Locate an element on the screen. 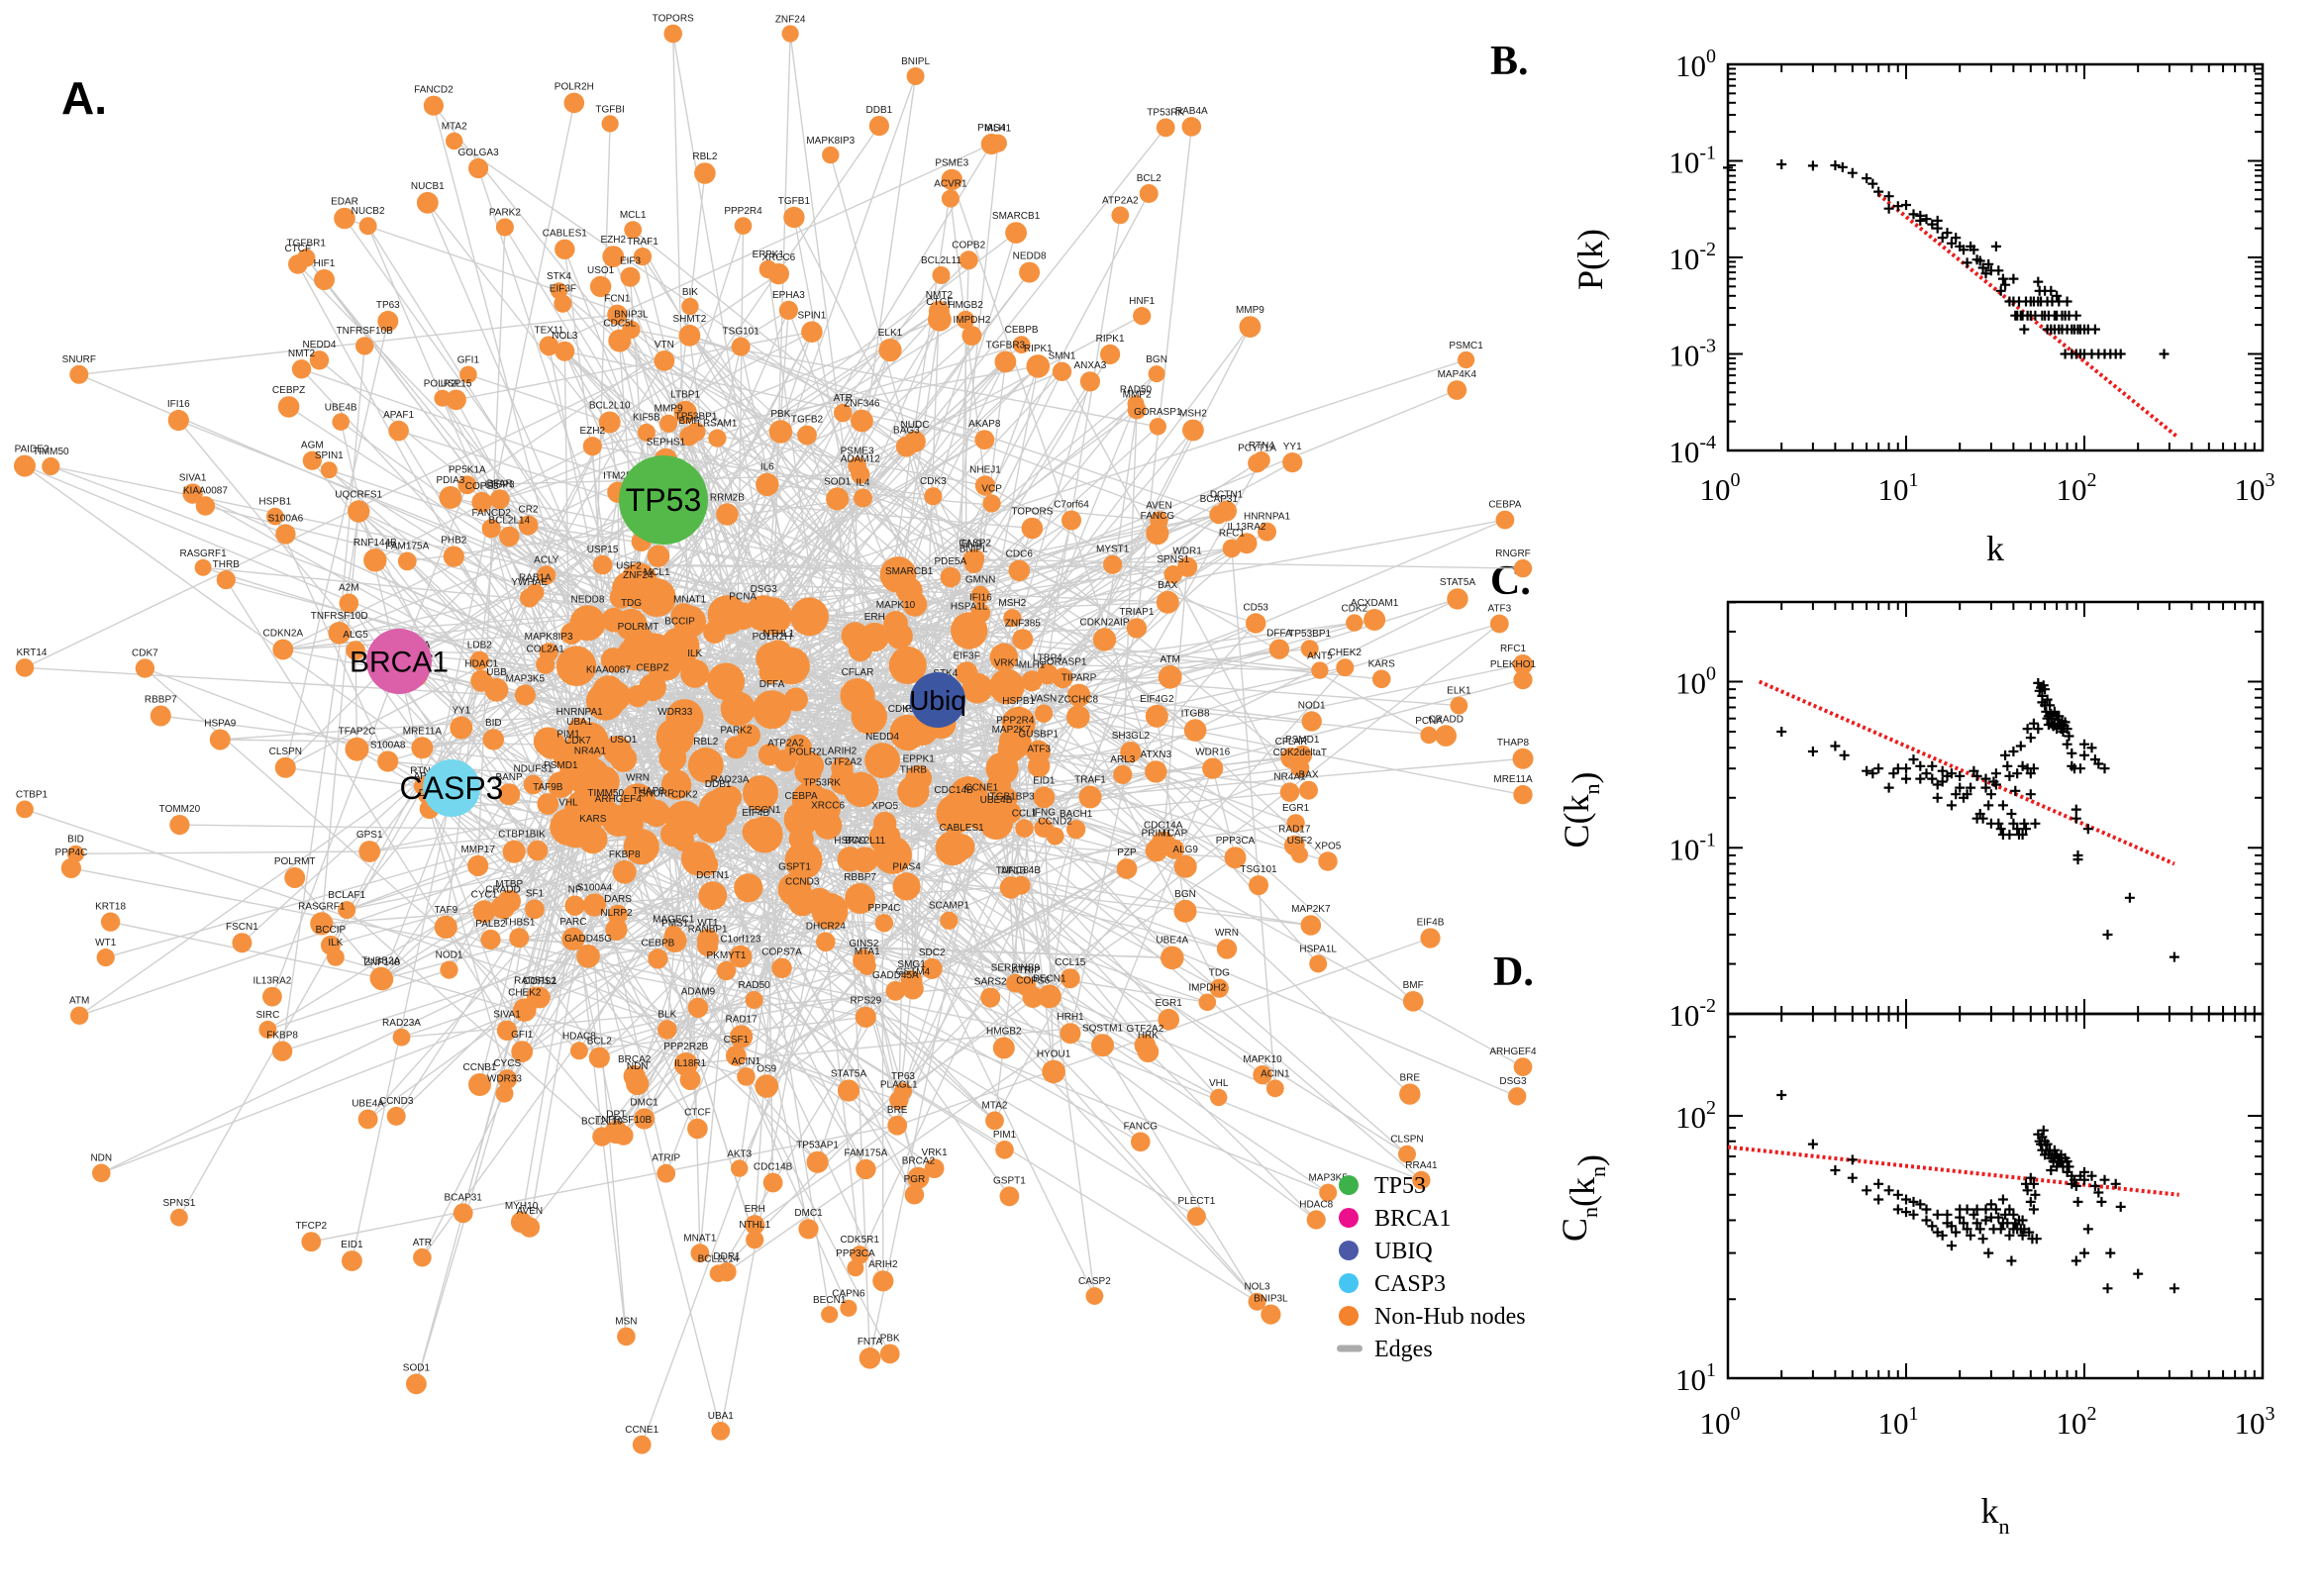  network-node-label: TFAP2C is located at coordinates (357, 732).